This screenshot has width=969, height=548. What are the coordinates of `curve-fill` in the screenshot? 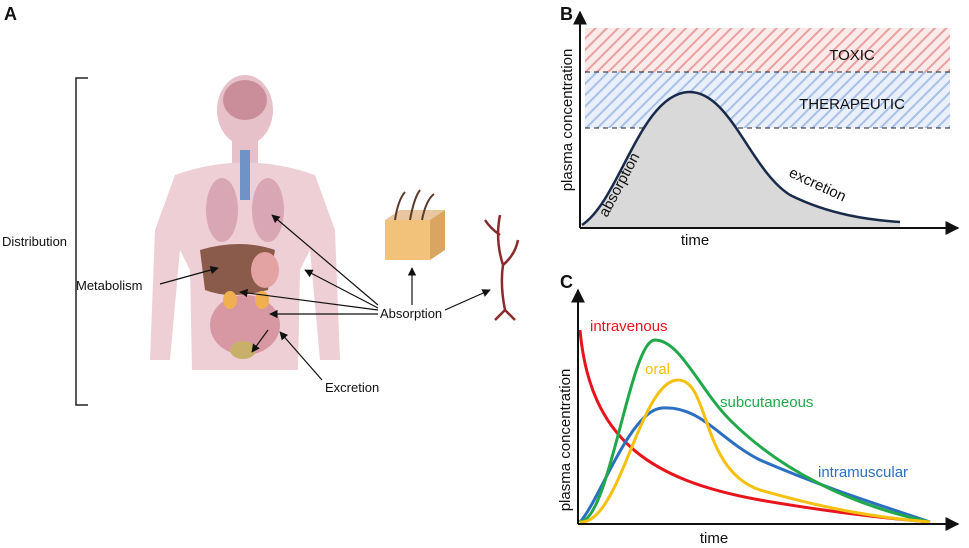 It's located at (741, 159).